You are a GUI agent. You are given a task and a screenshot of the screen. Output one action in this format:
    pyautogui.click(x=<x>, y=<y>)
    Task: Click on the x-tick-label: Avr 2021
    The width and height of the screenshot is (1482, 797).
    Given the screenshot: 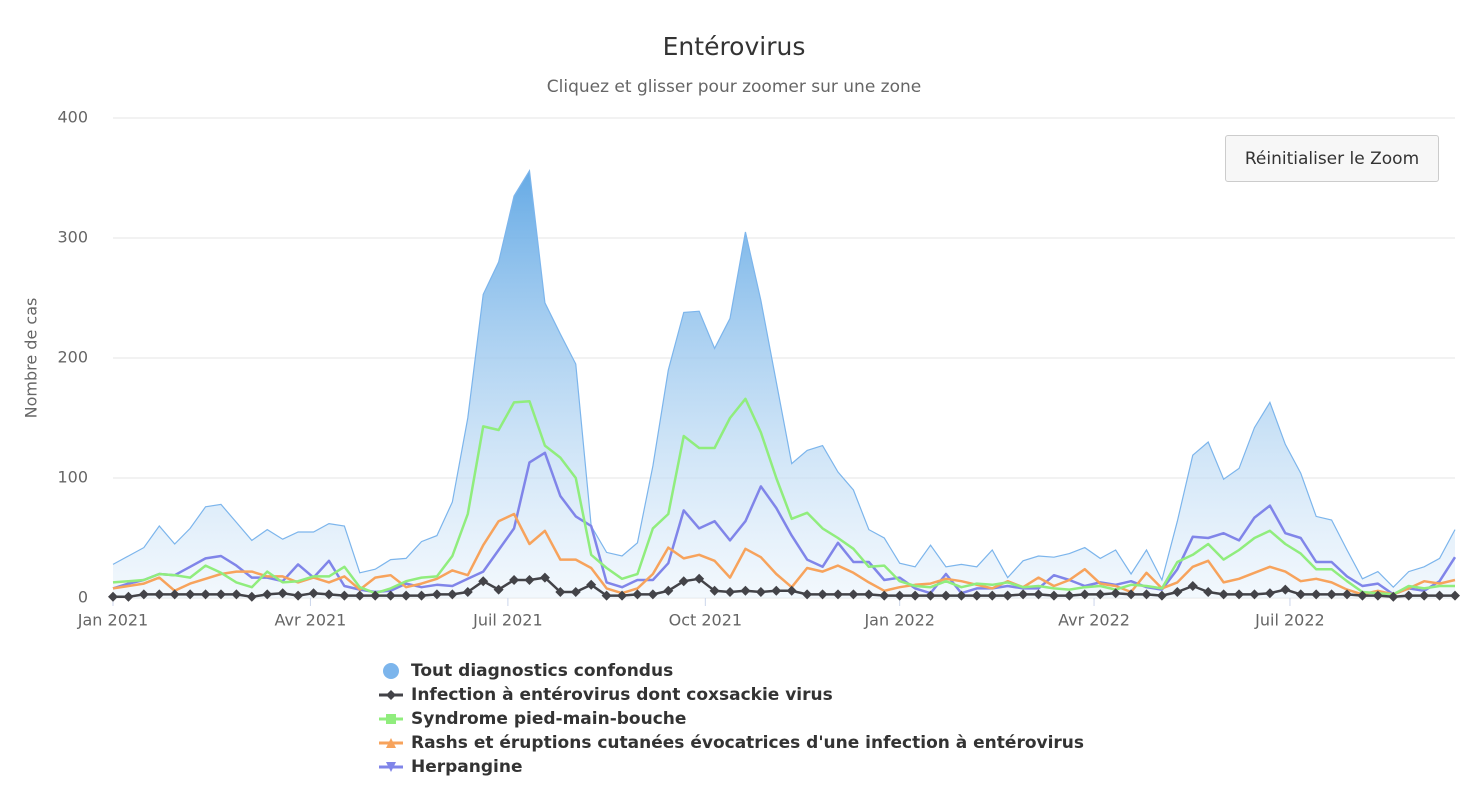 What is the action you would take?
    pyautogui.click(x=311, y=620)
    